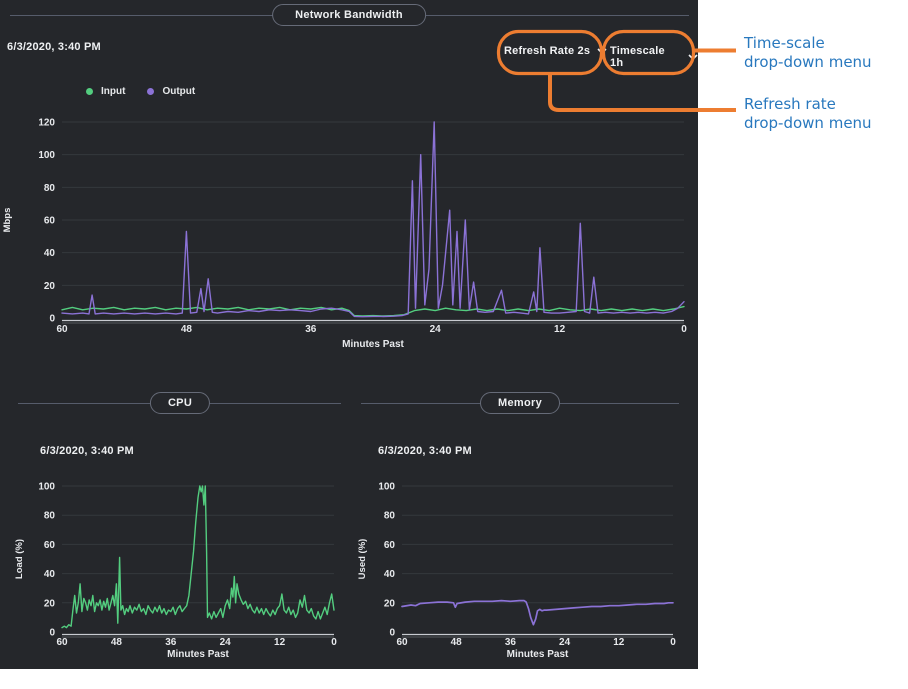 This screenshot has width=908, height=689. Describe the element at coordinates (436, 329) in the screenshot. I see `network-x-tick-label: 24` at that location.